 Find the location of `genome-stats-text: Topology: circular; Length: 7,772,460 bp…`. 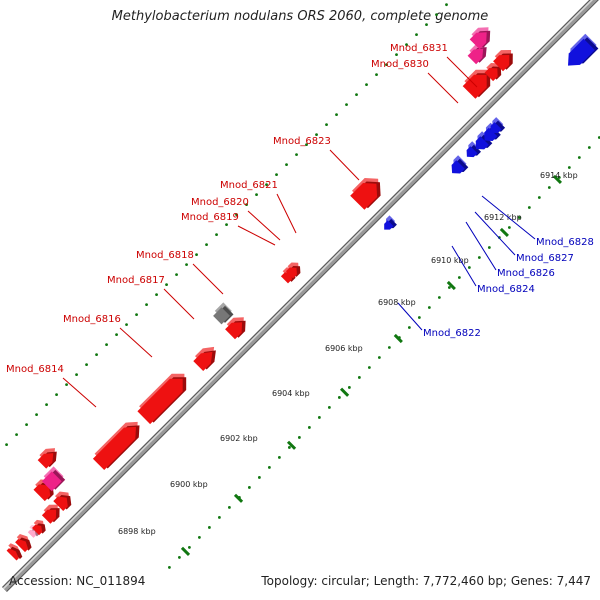

genome-stats-text: Topology: circular; Length: 7,772,460 bp… is located at coordinates (426, 581).